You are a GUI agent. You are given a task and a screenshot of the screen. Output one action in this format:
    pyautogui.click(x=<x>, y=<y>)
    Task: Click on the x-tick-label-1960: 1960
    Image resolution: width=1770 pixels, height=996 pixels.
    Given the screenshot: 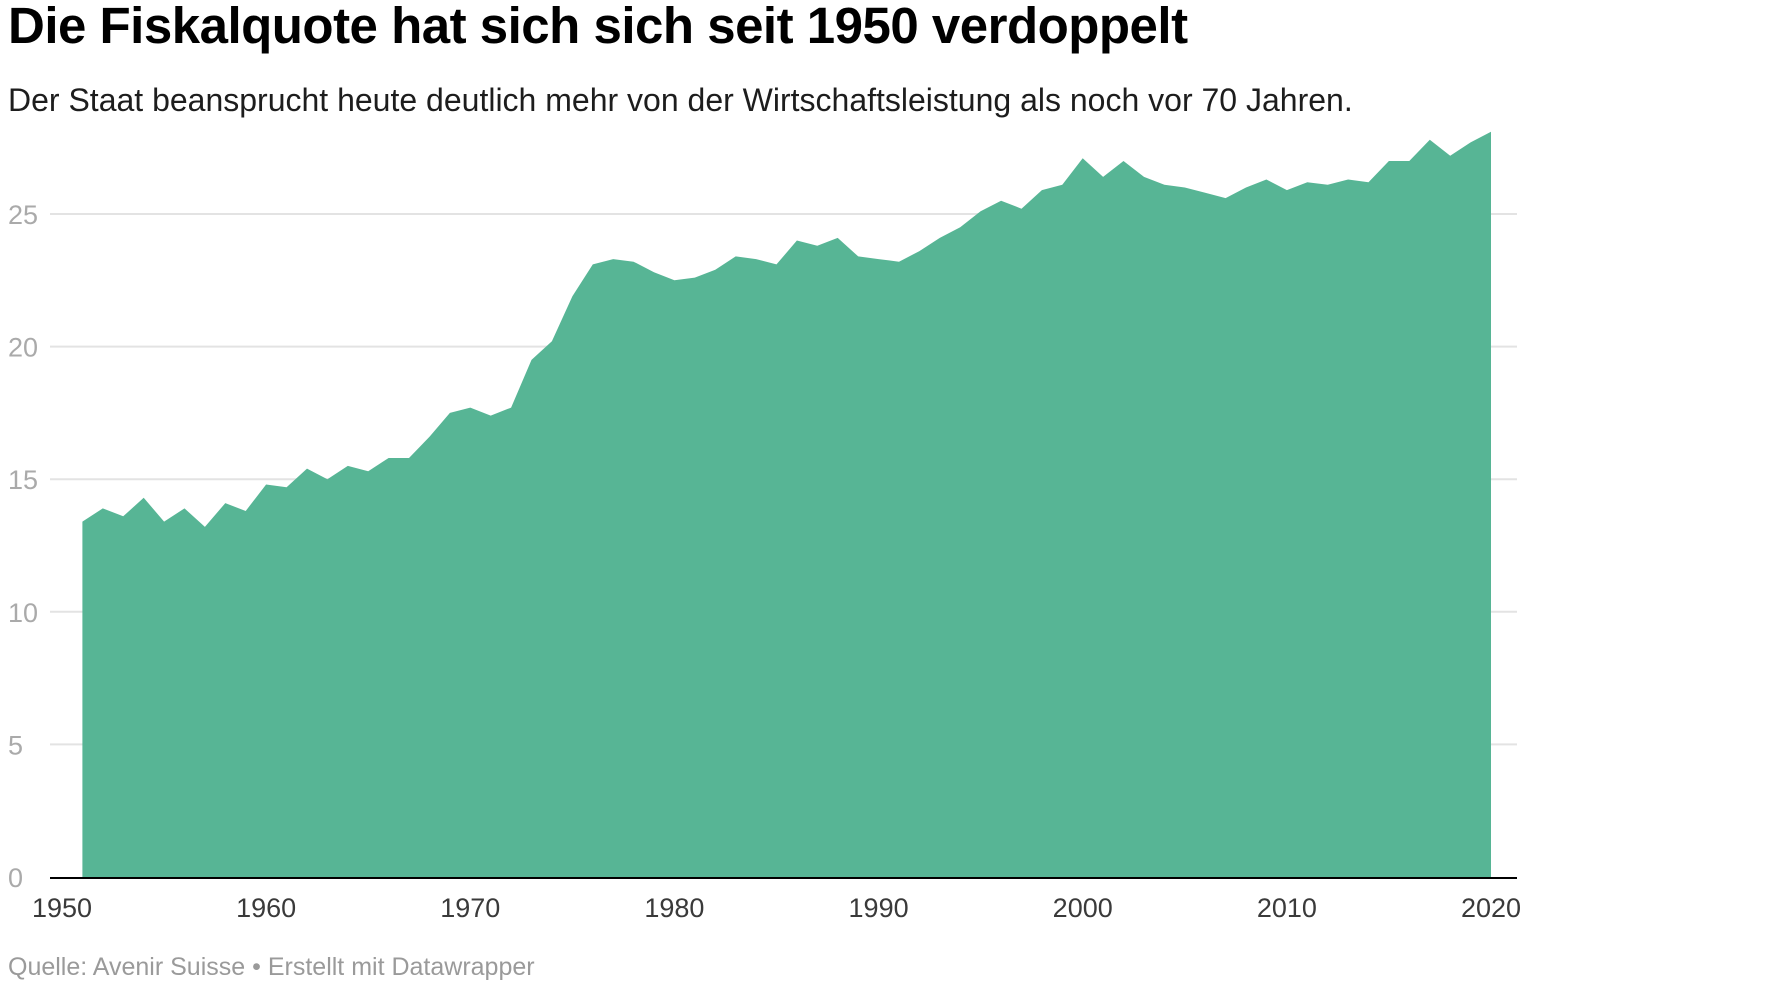 What is the action you would take?
    pyautogui.click(x=266, y=906)
    